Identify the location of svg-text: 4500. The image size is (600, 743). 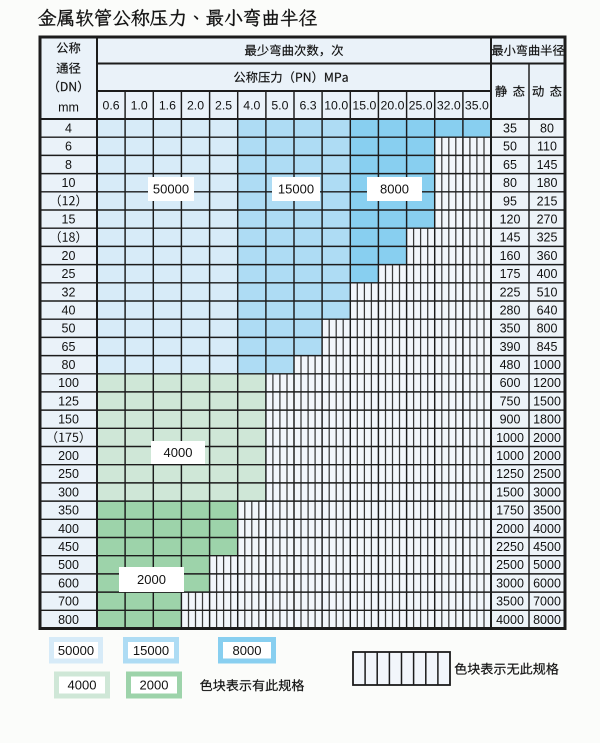
(547, 547).